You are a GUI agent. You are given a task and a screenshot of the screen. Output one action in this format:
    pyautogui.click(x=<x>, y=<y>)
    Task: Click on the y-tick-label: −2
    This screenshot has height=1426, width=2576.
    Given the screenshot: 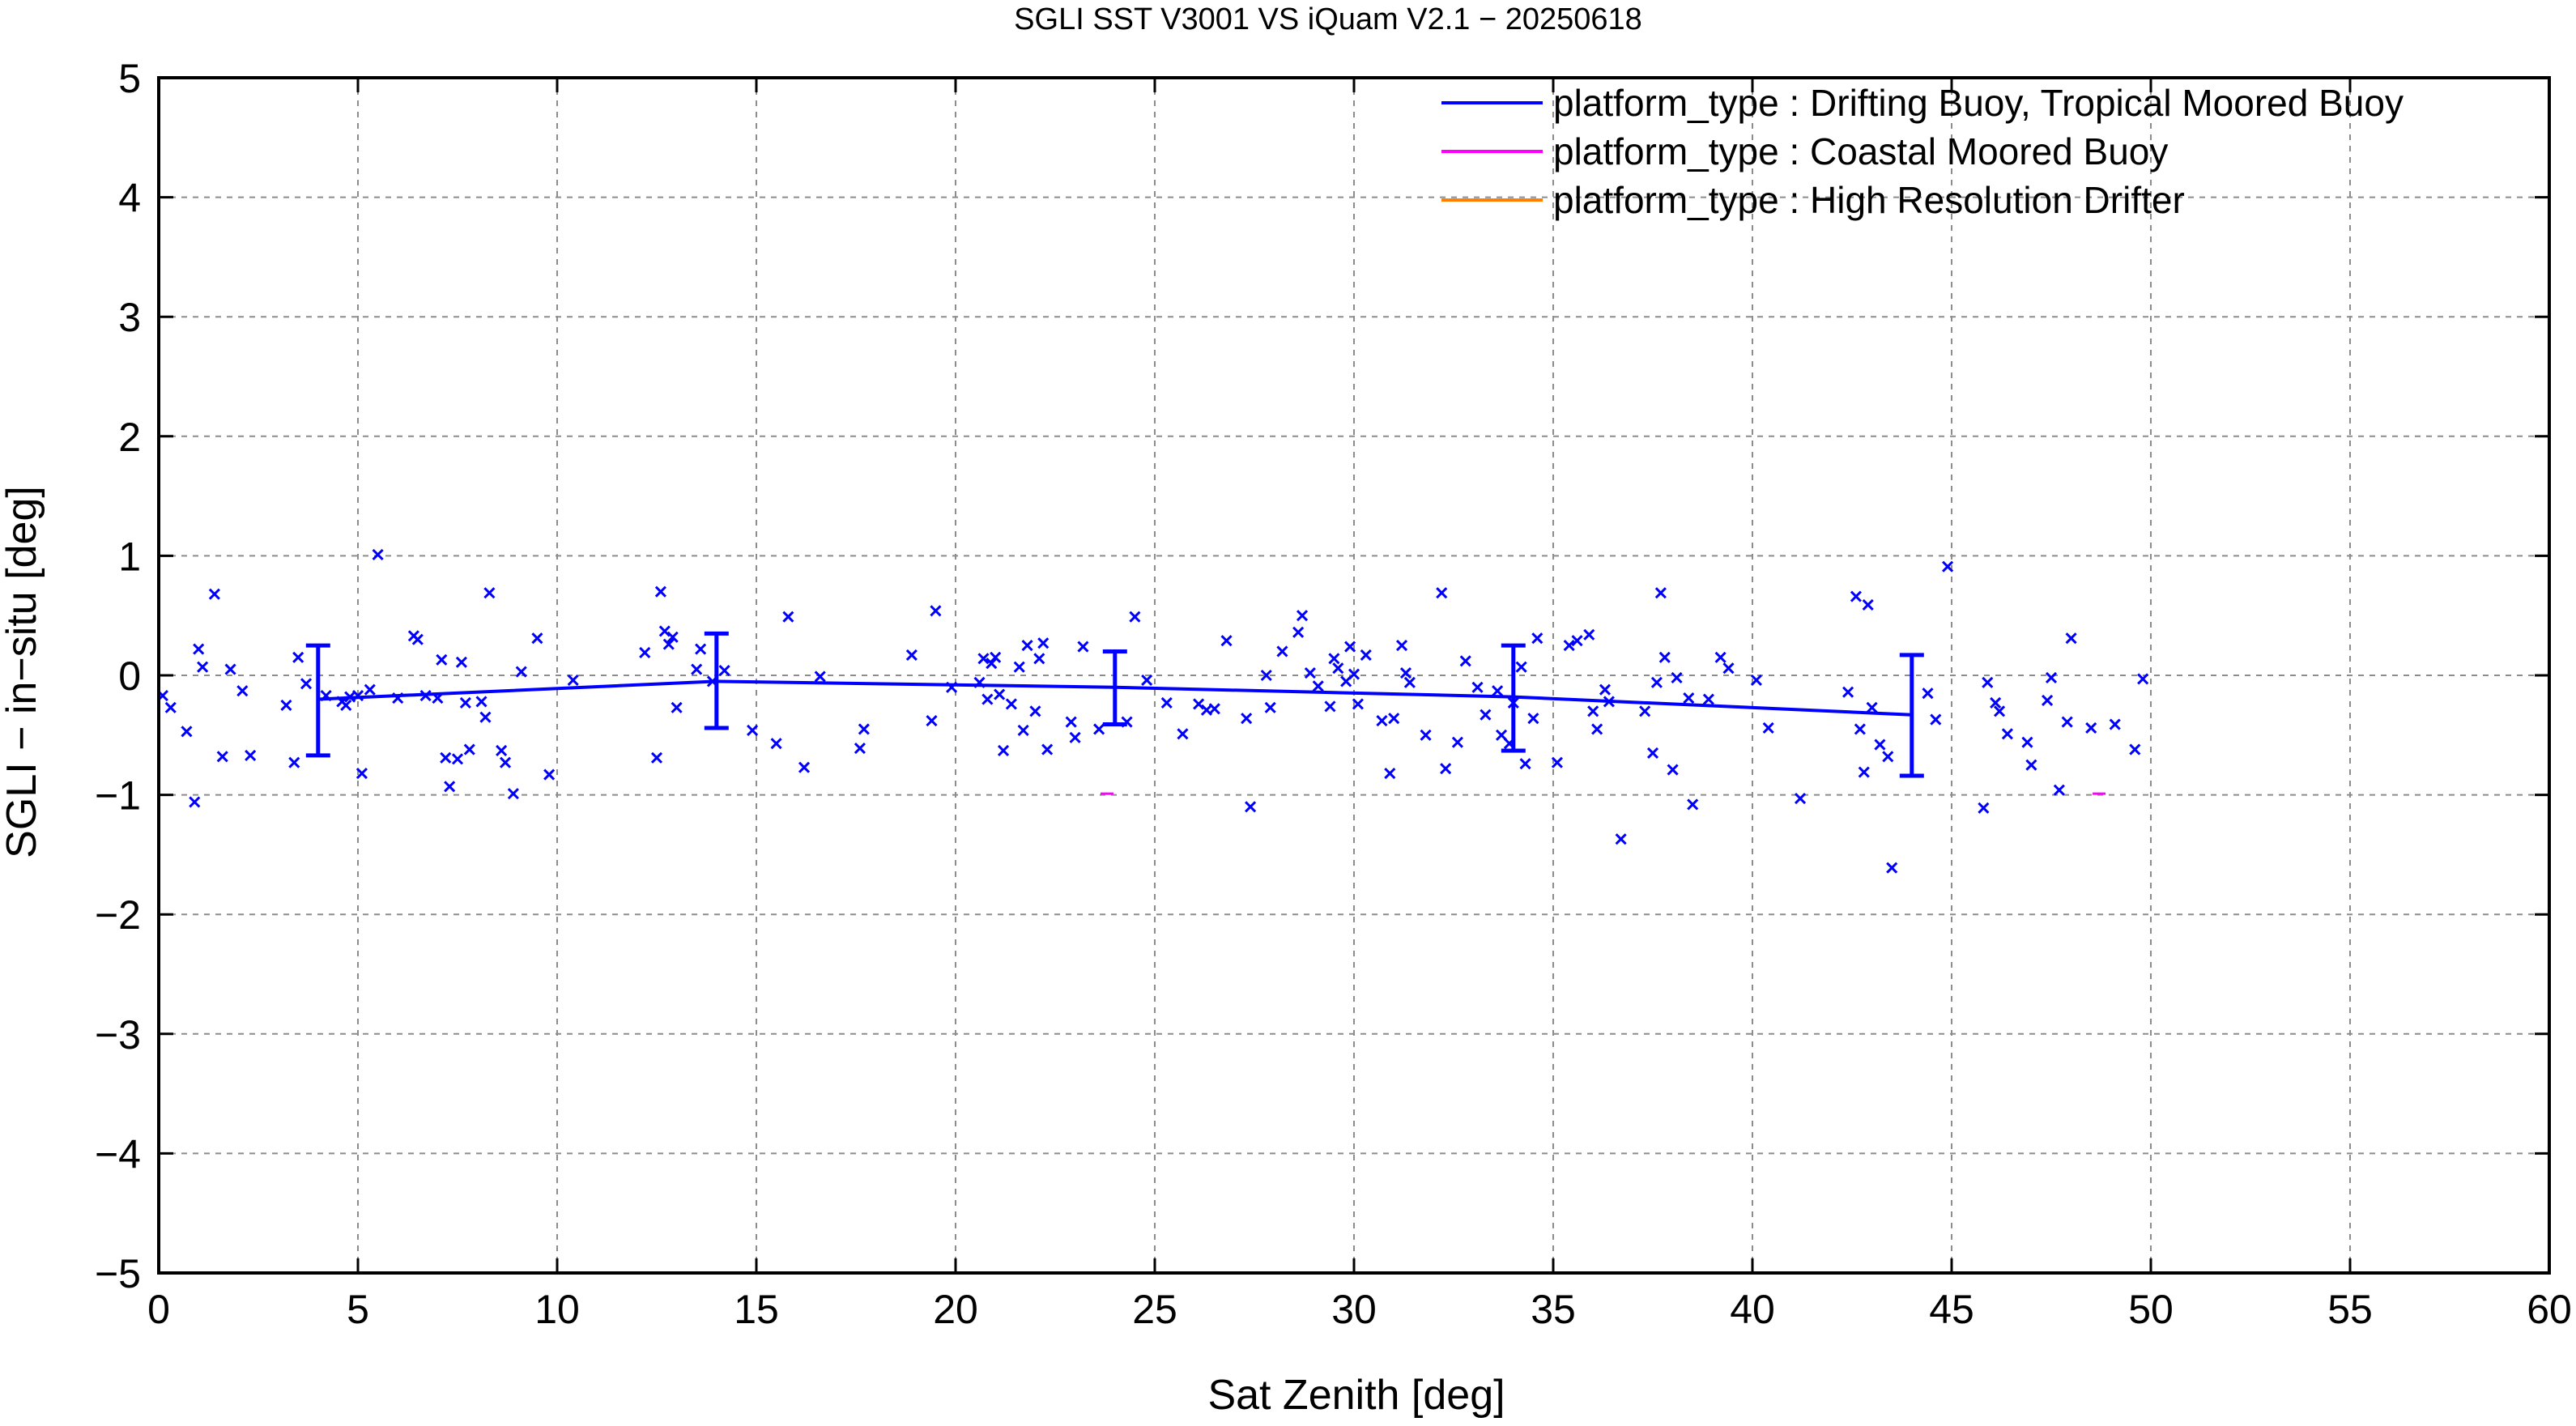 What is the action you would take?
    pyautogui.click(x=118, y=915)
    